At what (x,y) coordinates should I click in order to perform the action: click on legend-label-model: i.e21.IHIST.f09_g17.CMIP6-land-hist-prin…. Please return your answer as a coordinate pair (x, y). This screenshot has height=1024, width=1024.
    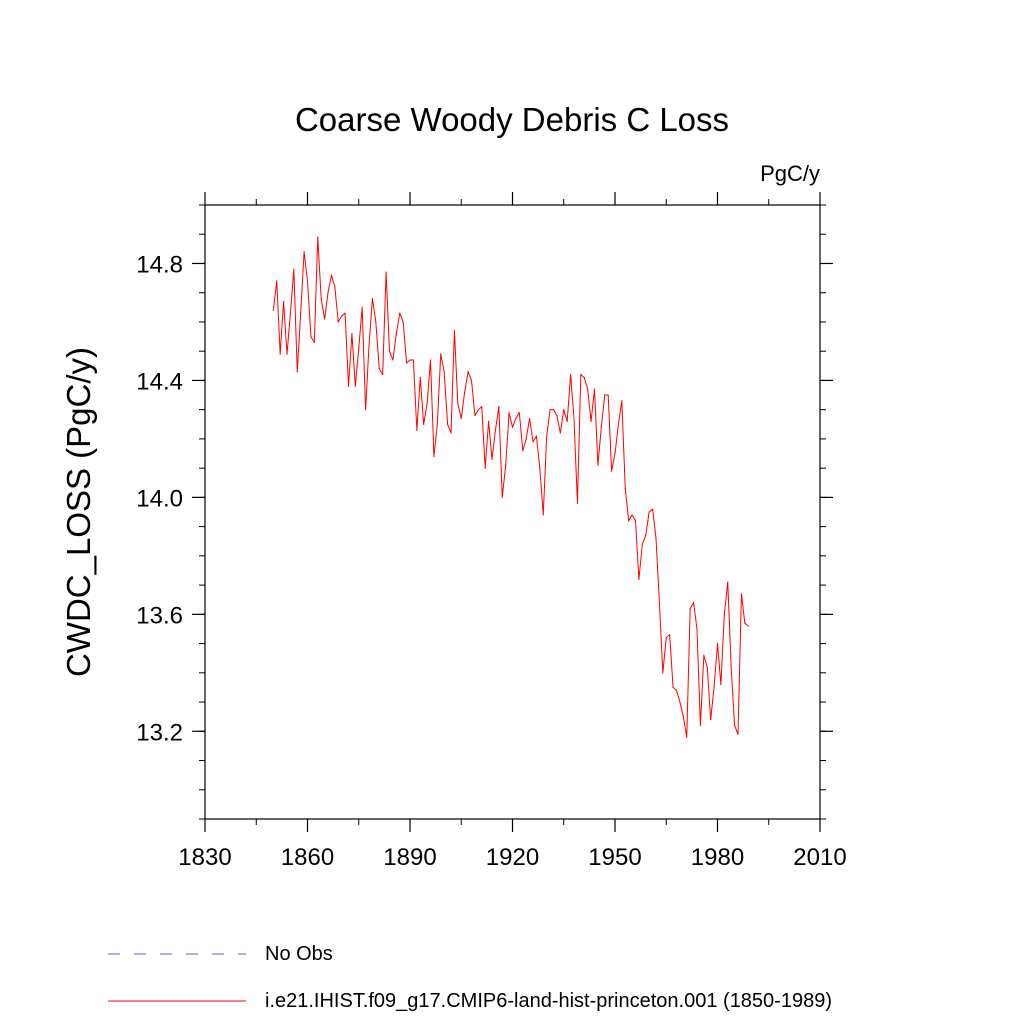
    Looking at the image, I should click on (548, 1001).